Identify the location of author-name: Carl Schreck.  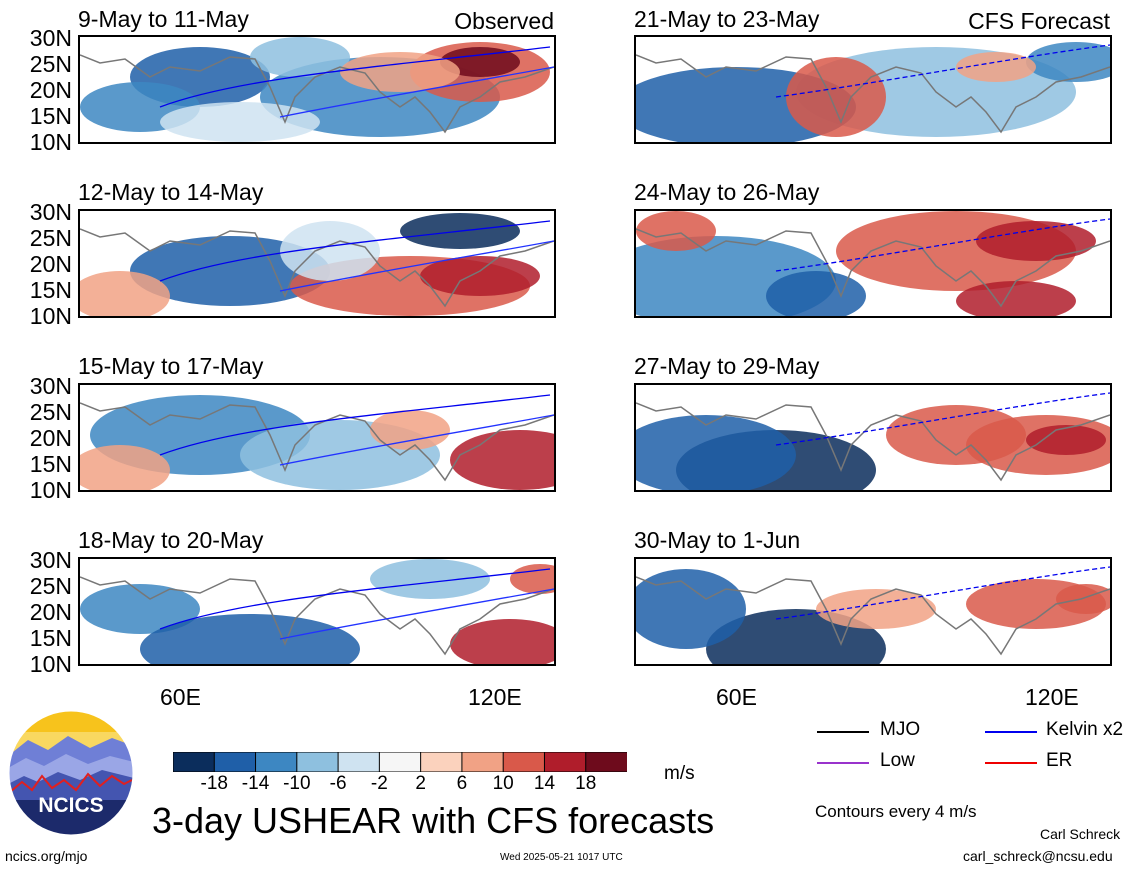
(1080, 834).